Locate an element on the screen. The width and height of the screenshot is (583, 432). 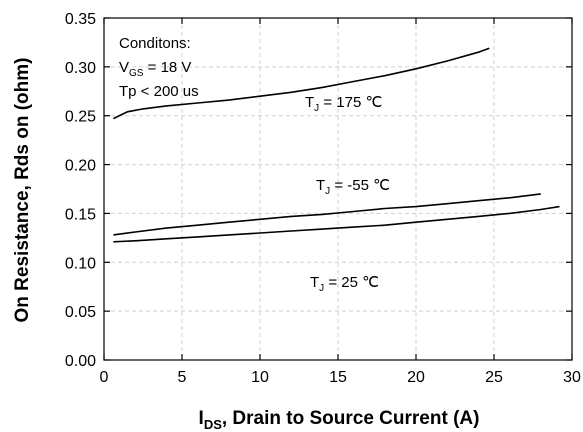
tjm55-main: T is located at coordinates (320, 185).